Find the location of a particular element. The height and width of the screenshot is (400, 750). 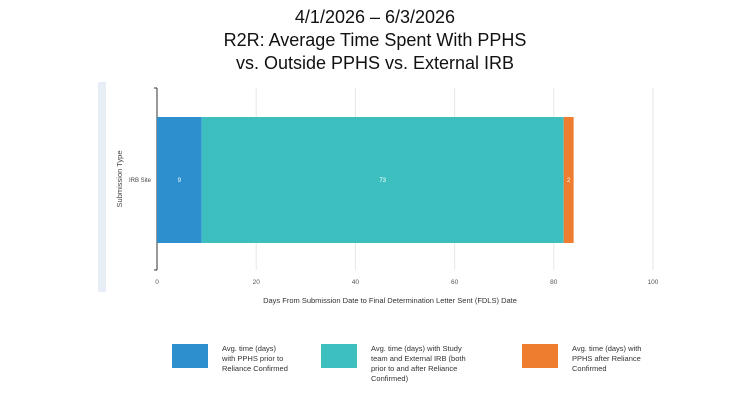

data-label: 2 is located at coordinates (569, 181).